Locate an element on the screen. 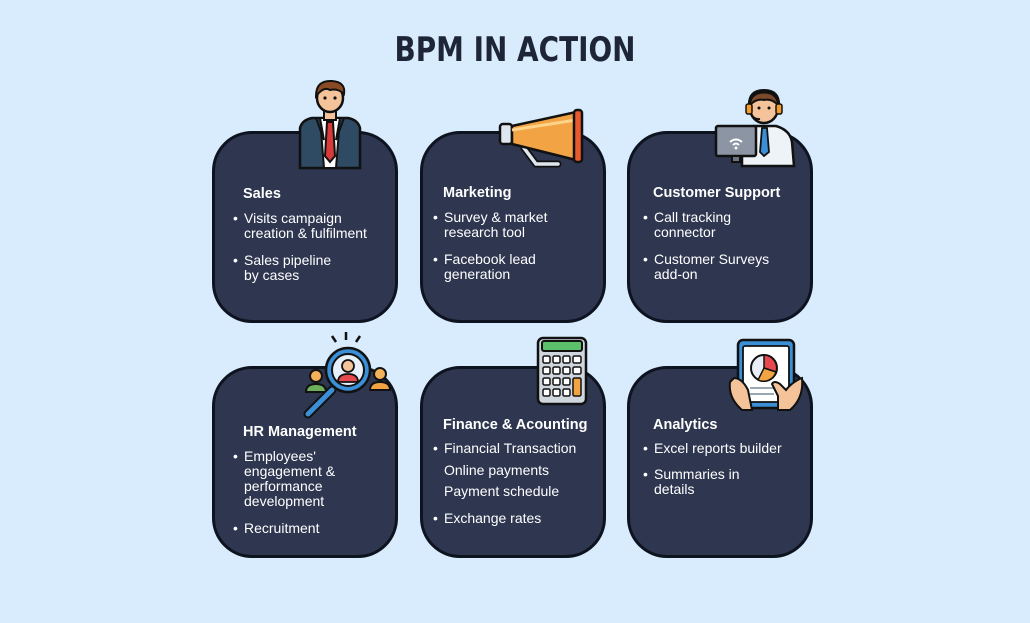 The image size is (1030, 623). card-title: Analytics is located at coordinates (685, 425).